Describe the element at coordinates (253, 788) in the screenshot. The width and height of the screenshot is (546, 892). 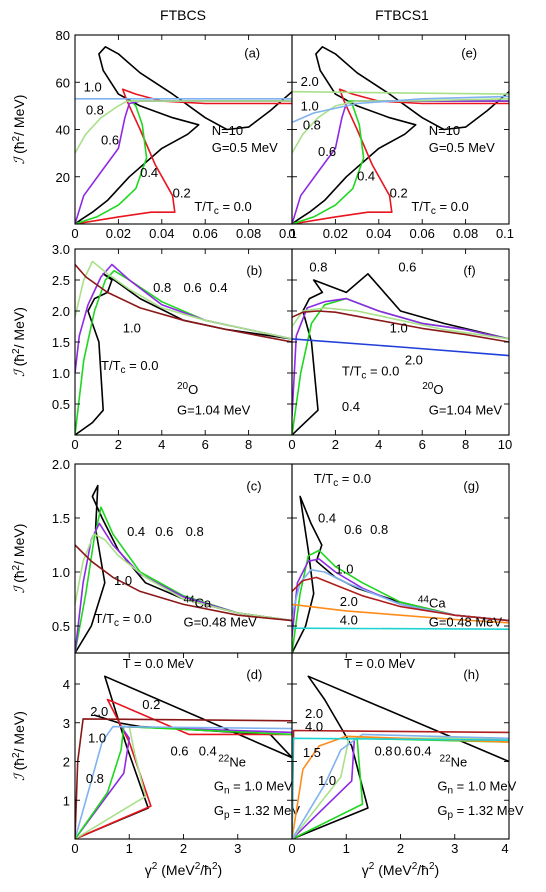
I see `parameter-note: Gn = 1.0 MeV` at that location.